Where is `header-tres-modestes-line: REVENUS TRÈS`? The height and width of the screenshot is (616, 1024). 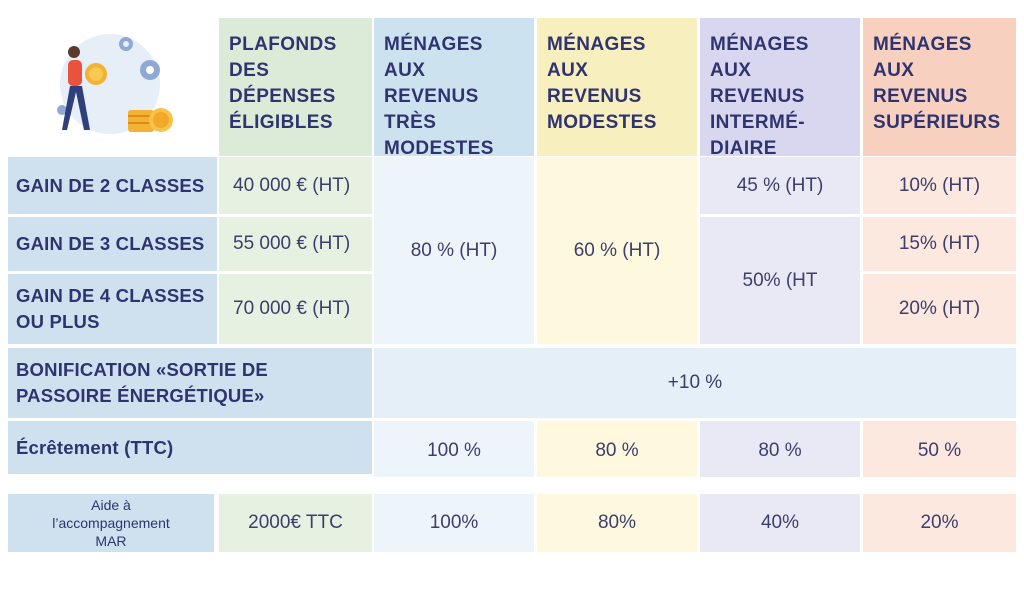
header-tres-modestes-line: REVENUS TRÈS is located at coordinates (431, 109).